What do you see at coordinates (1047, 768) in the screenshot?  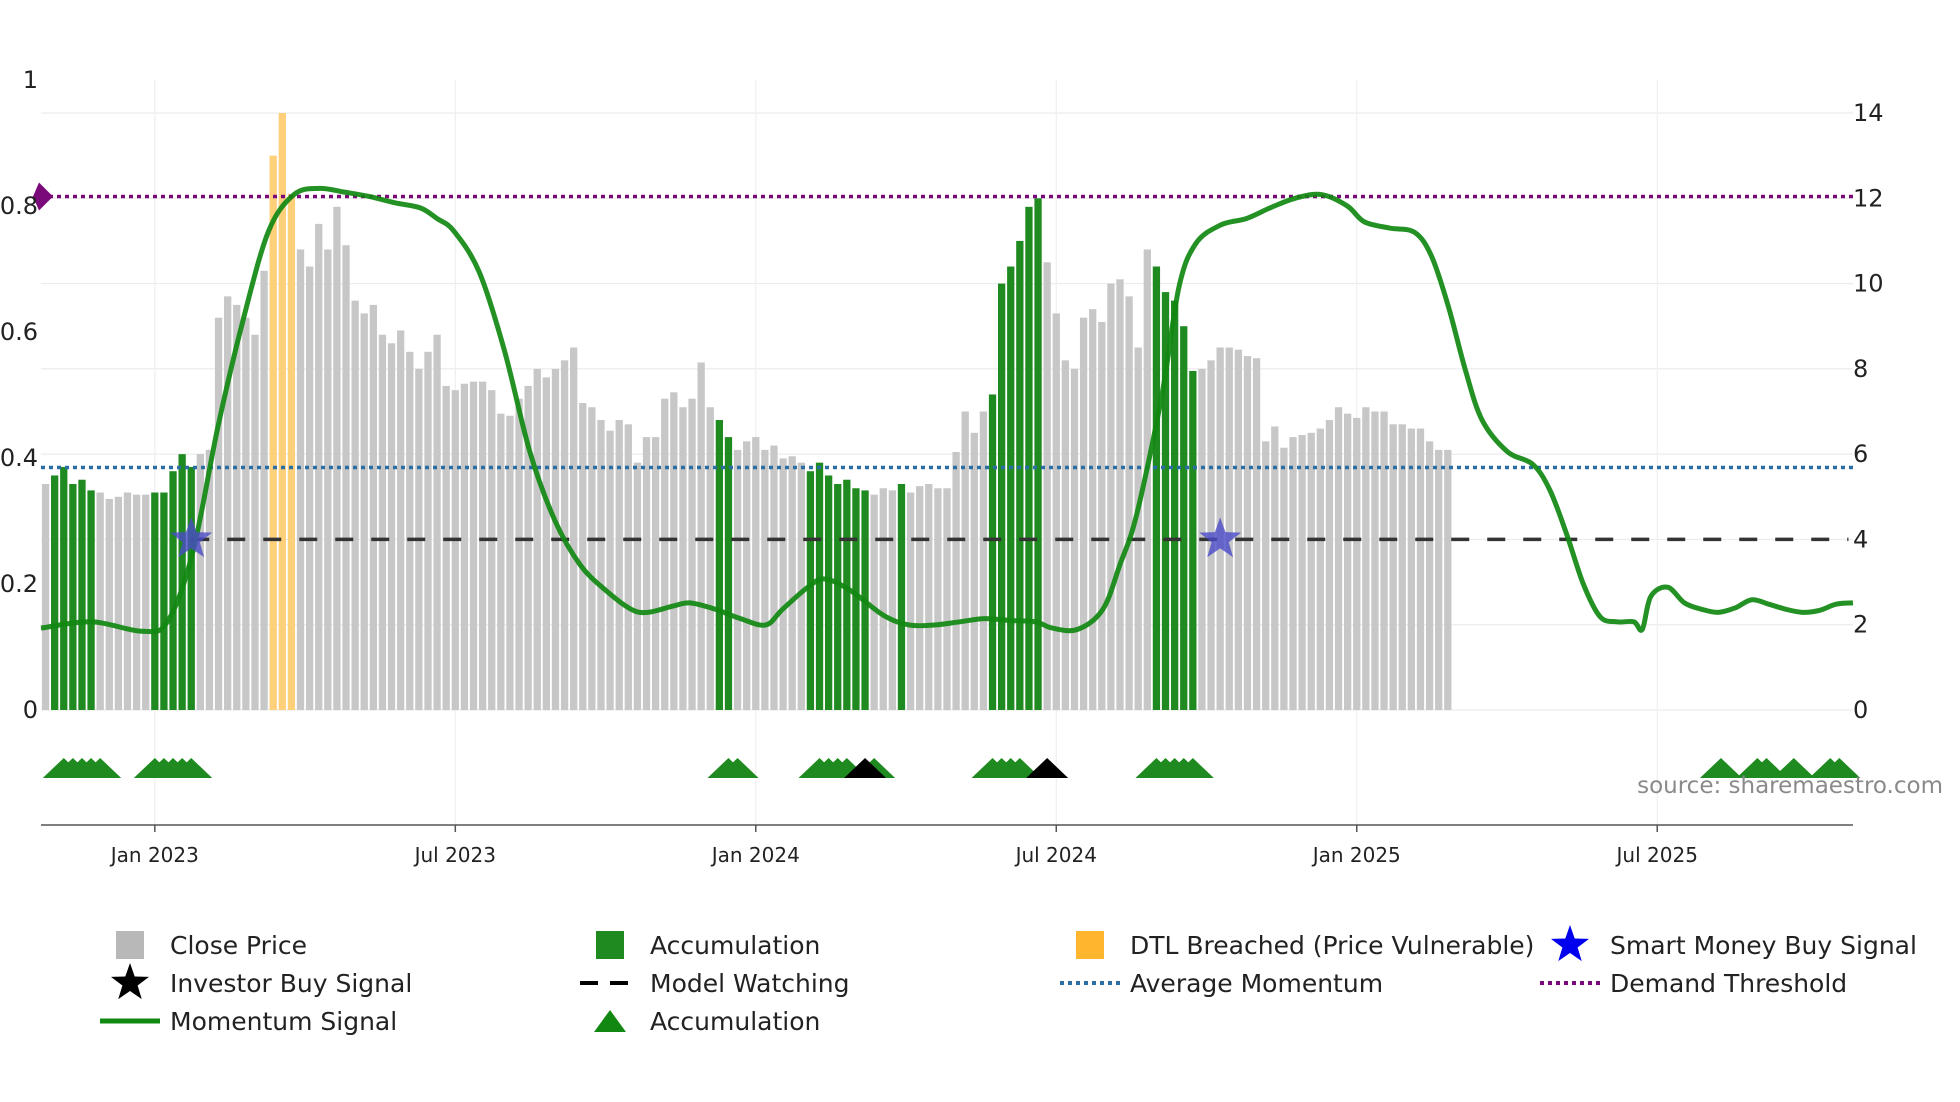 I see `investor-buy-marker` at bounding box center [1047, 768].